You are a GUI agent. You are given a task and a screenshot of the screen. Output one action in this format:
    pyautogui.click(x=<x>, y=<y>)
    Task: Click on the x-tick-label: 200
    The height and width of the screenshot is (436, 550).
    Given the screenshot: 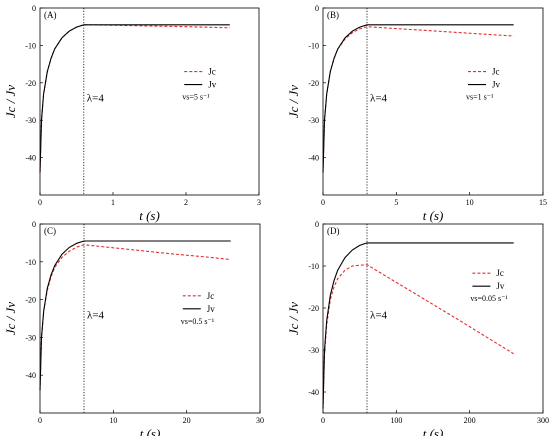 What is the action you would take?
    pyautogui.click(x=470, y=420)
    